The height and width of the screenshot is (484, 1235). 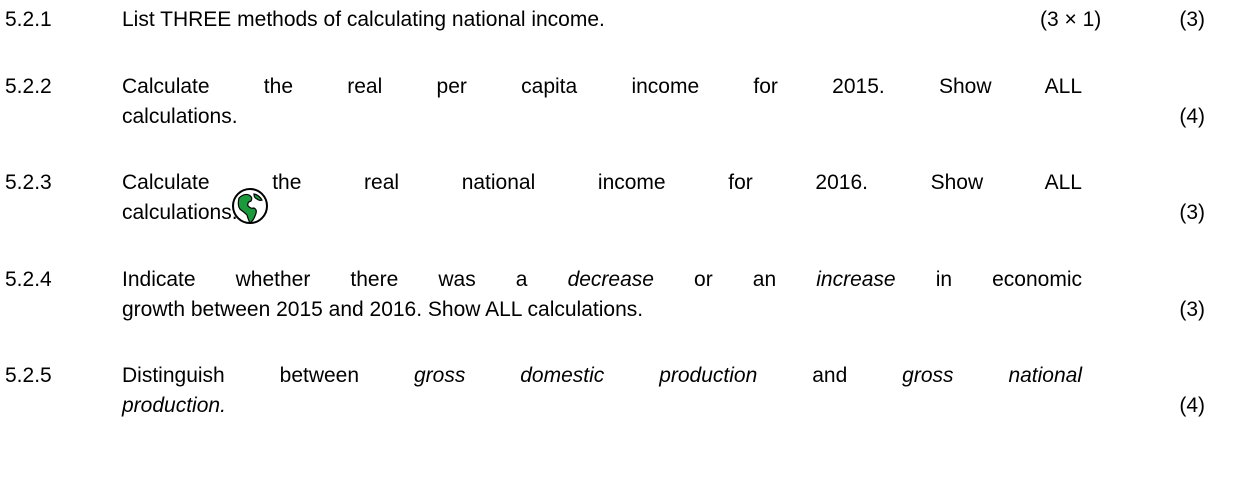 What do you see at coordinates (989, 279) in the screenshot?
I see `text-segment: in economic` at bounding box center [989, 279].